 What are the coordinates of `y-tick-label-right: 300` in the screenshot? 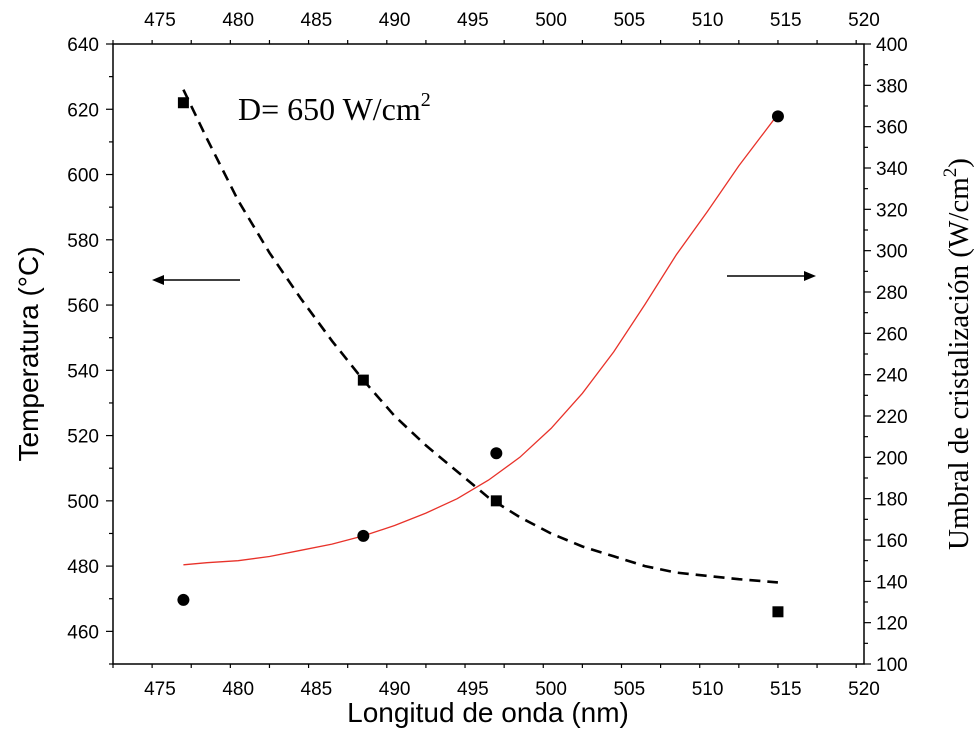 It's located at (892, 252).